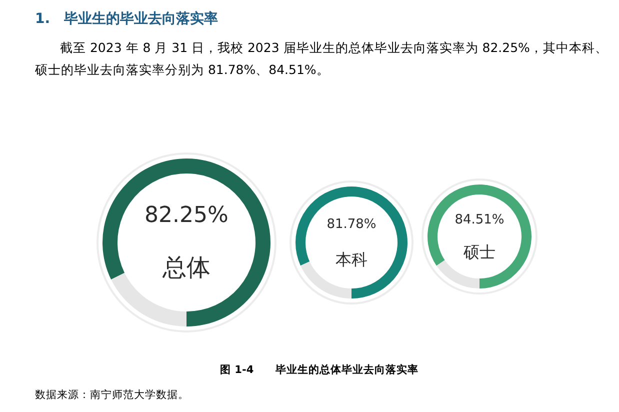 This screenshot has width=619, height=412. I want to click on slice-label: 硕士, so click(479, 252).